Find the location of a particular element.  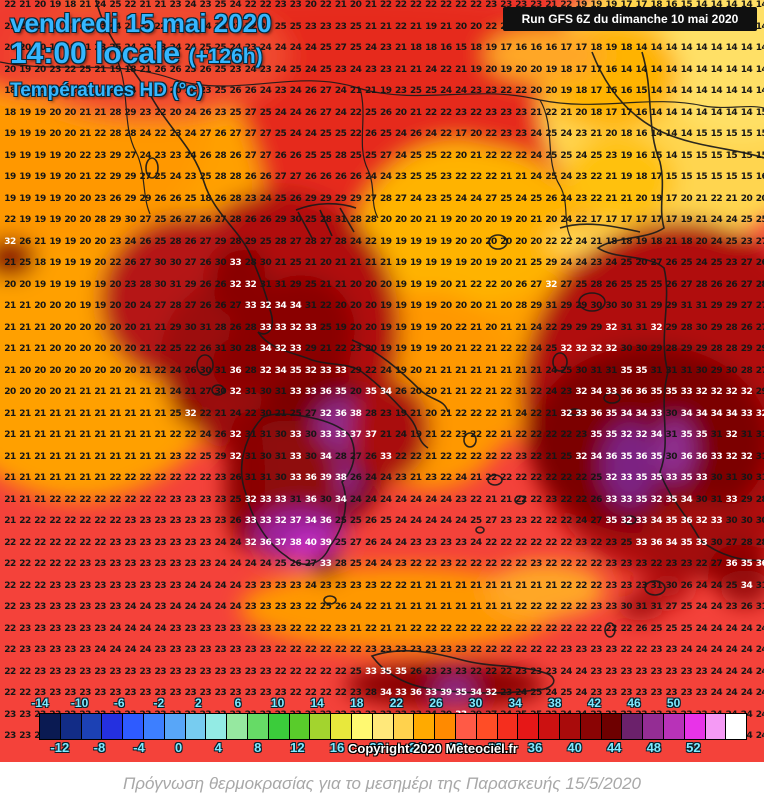

temp-value: 33 is located at coordinates (325, 564).